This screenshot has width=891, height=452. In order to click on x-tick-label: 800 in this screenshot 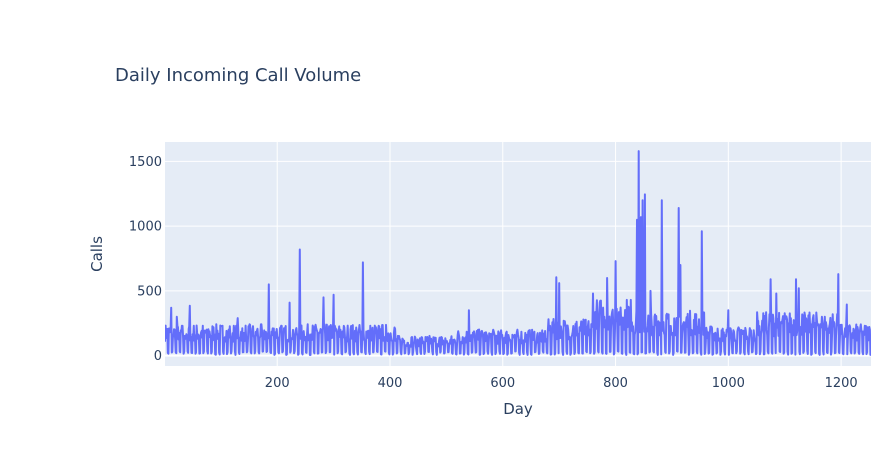, I will do `click(615, 383)`.